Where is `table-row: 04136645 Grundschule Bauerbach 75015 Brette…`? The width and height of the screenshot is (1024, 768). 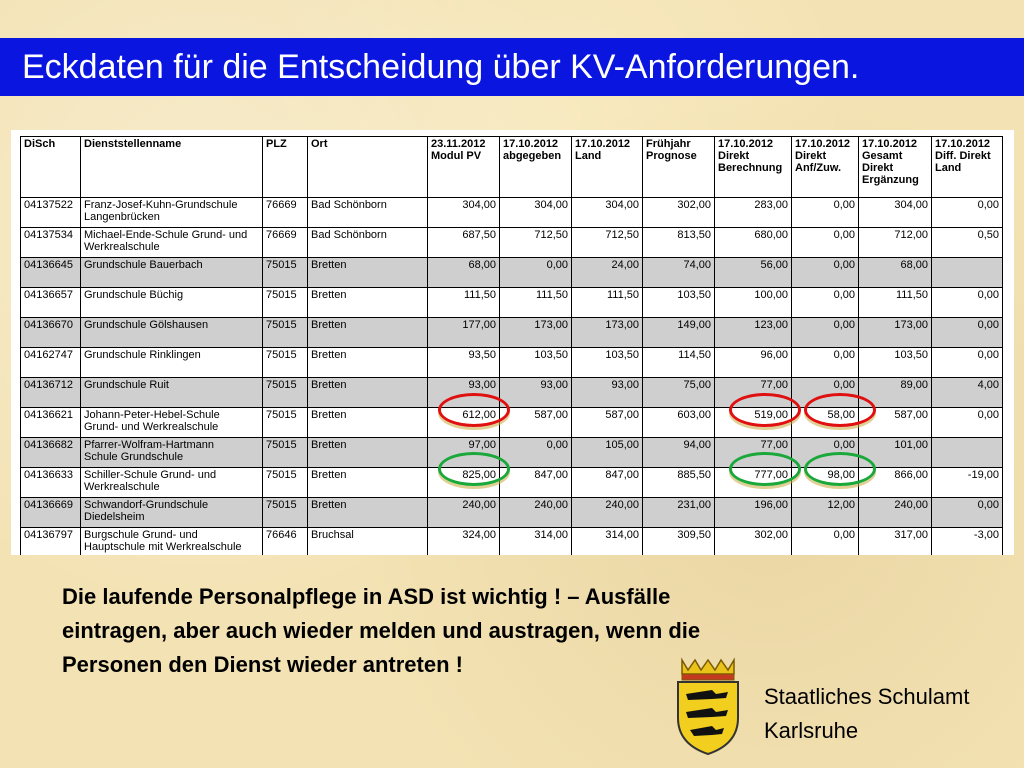 table-row: 04136645 Grundschule Bauerbach 75015 Brette… is located at coordinates (511, 272).